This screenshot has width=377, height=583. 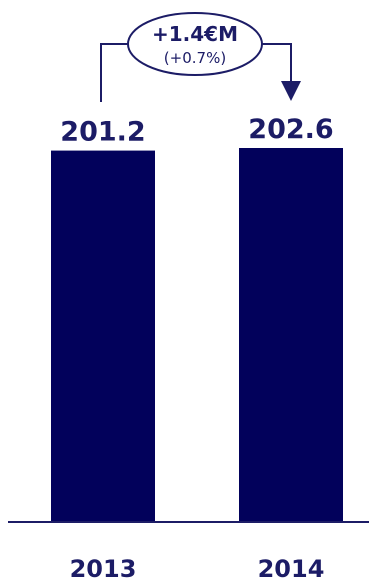 What do you see at coordinates (195, 34) in the screenshot?
I see `change-amount-label: +1.4€M` at bounding box center [195, 34].